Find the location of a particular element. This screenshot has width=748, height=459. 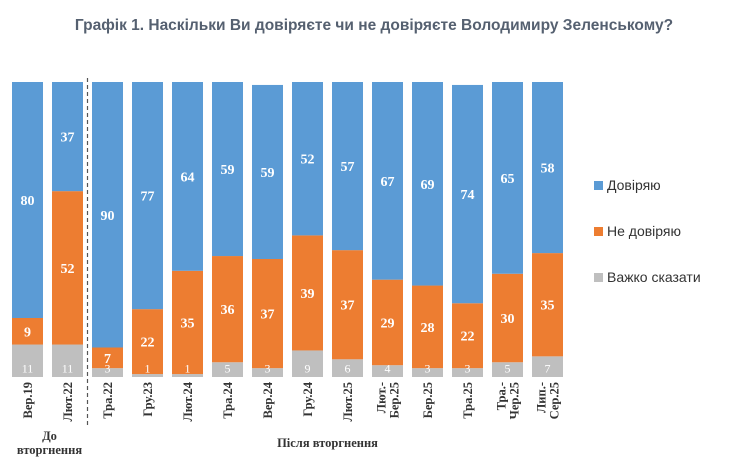

data-label-не-довіряю-2: 7 is located at coordinates (107, 359).